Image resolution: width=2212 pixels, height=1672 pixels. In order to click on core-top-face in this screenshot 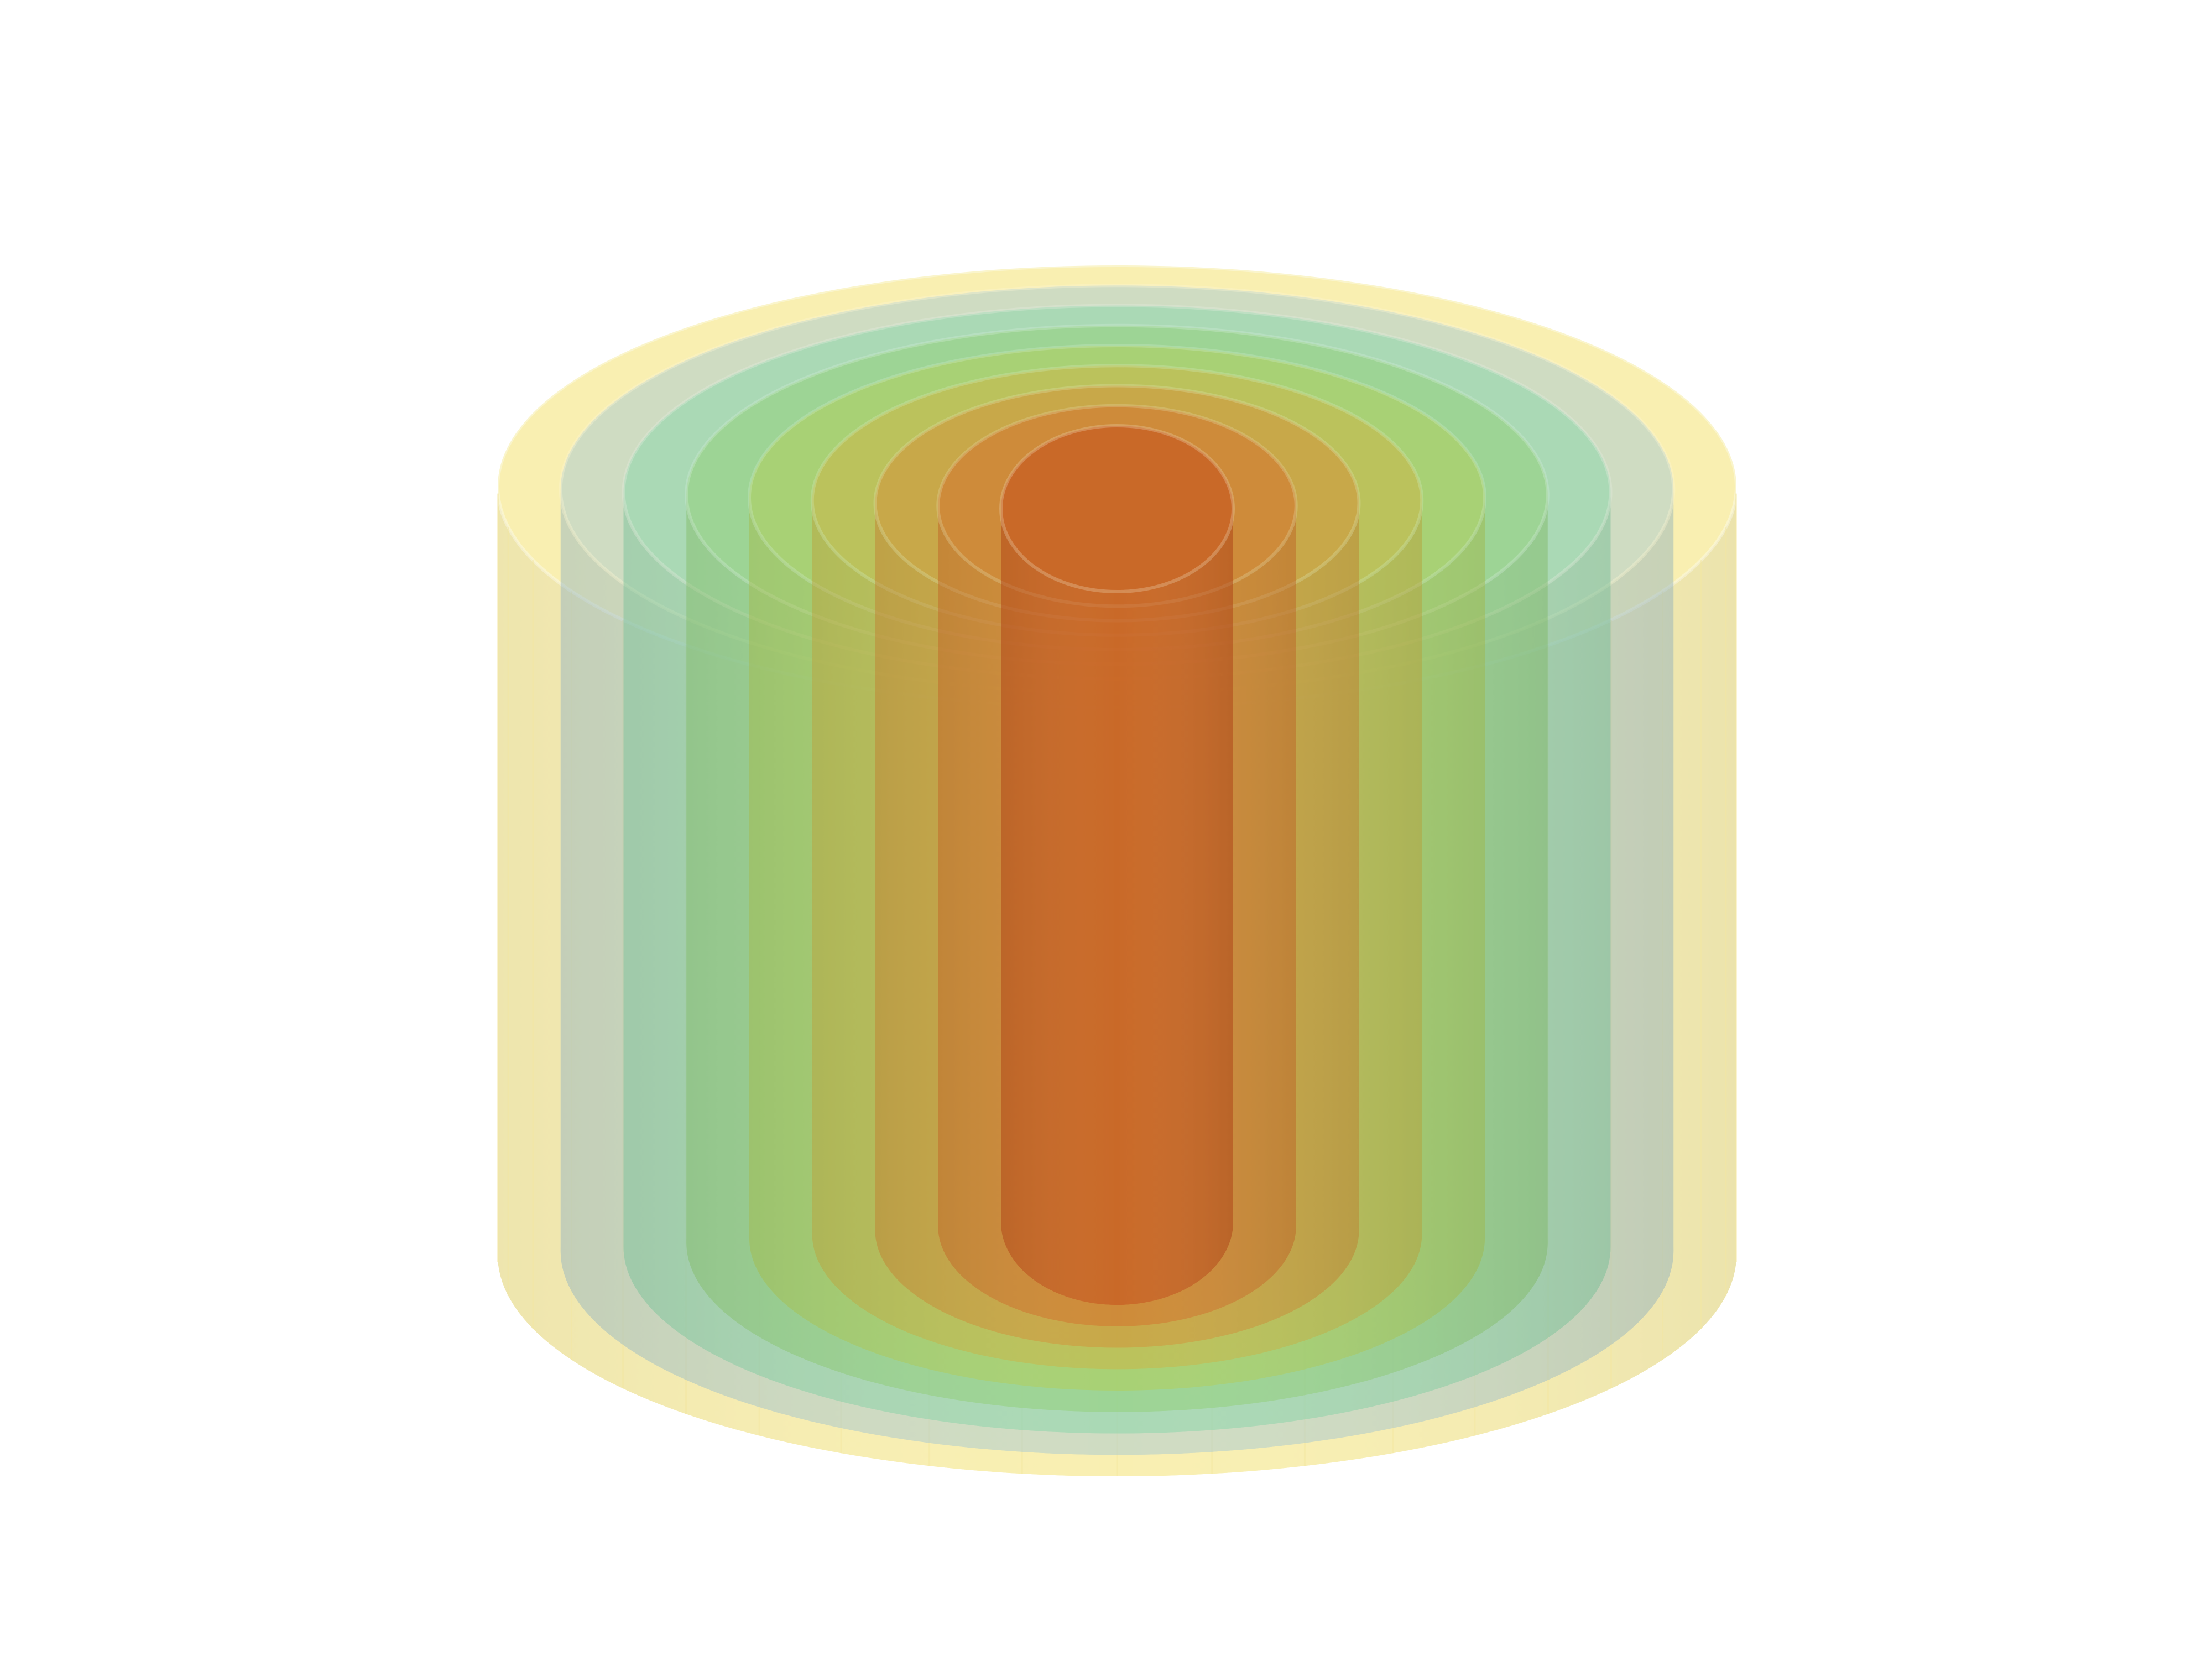, I will do `click(1117, 508)`.